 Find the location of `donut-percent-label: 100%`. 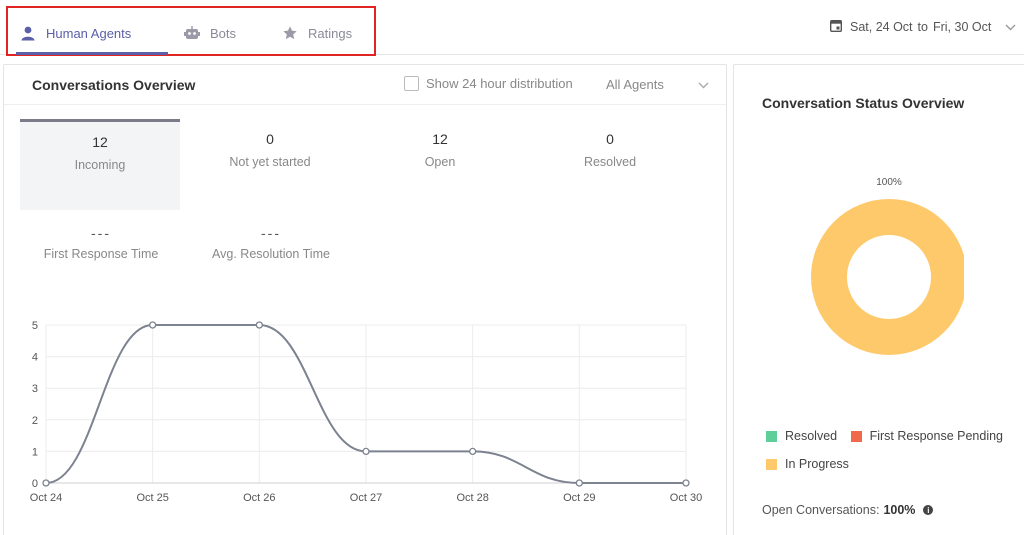

donut-percent-label: 100% is located at coordinates (889, 182).